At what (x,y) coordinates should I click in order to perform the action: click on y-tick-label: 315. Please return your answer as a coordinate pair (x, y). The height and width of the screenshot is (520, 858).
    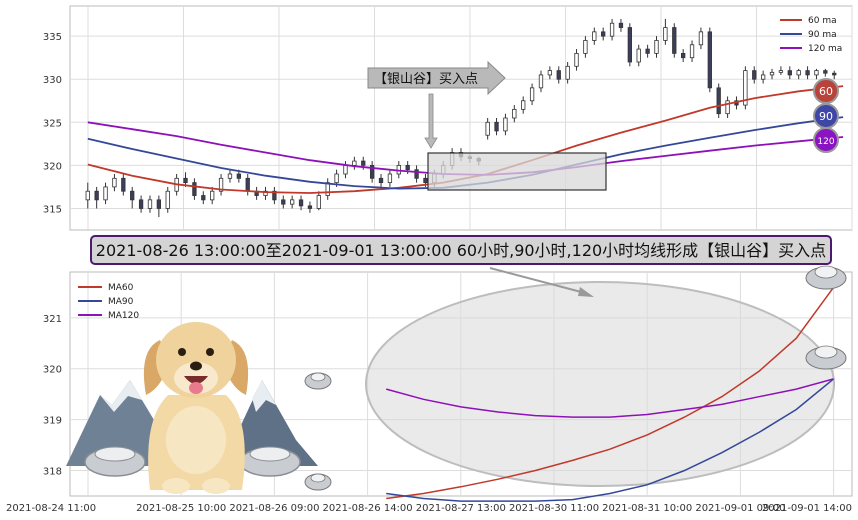
    Looking at the image, I should click on (52, 209).